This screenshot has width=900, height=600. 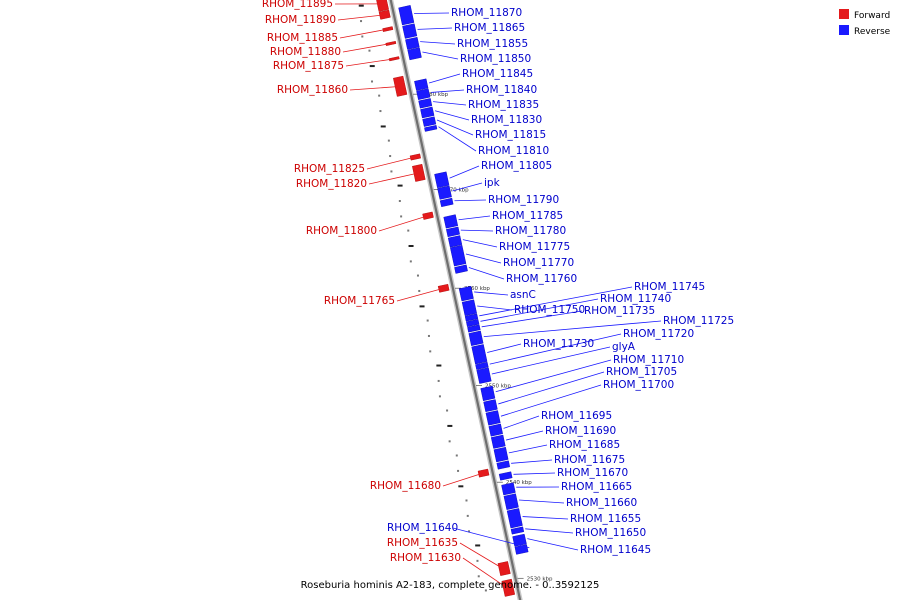 What do you see at coordinates (558, 344) in the screenshot?
I see `gene-label: RHOM_11730` at bounding box center [558, 344].